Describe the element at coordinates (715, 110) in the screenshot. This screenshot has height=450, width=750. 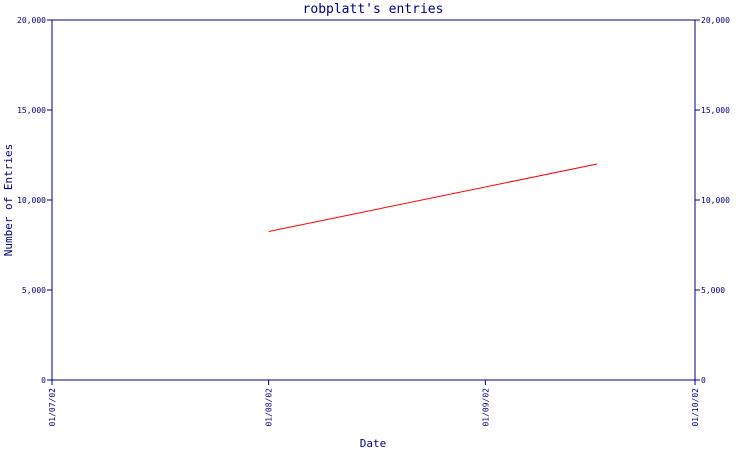
I see `y-tick-label-right: 15,000` at that location.